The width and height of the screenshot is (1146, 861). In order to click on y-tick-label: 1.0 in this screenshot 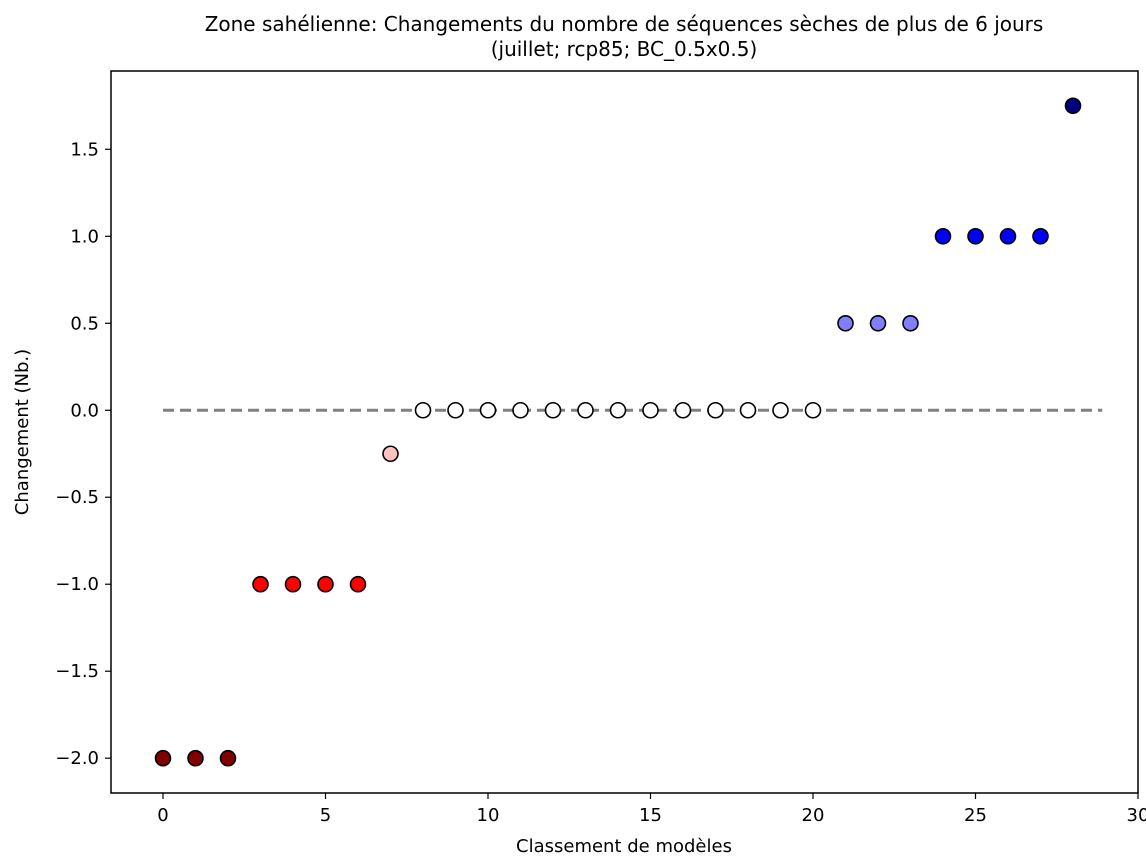, I will do `click(84, 236)`.